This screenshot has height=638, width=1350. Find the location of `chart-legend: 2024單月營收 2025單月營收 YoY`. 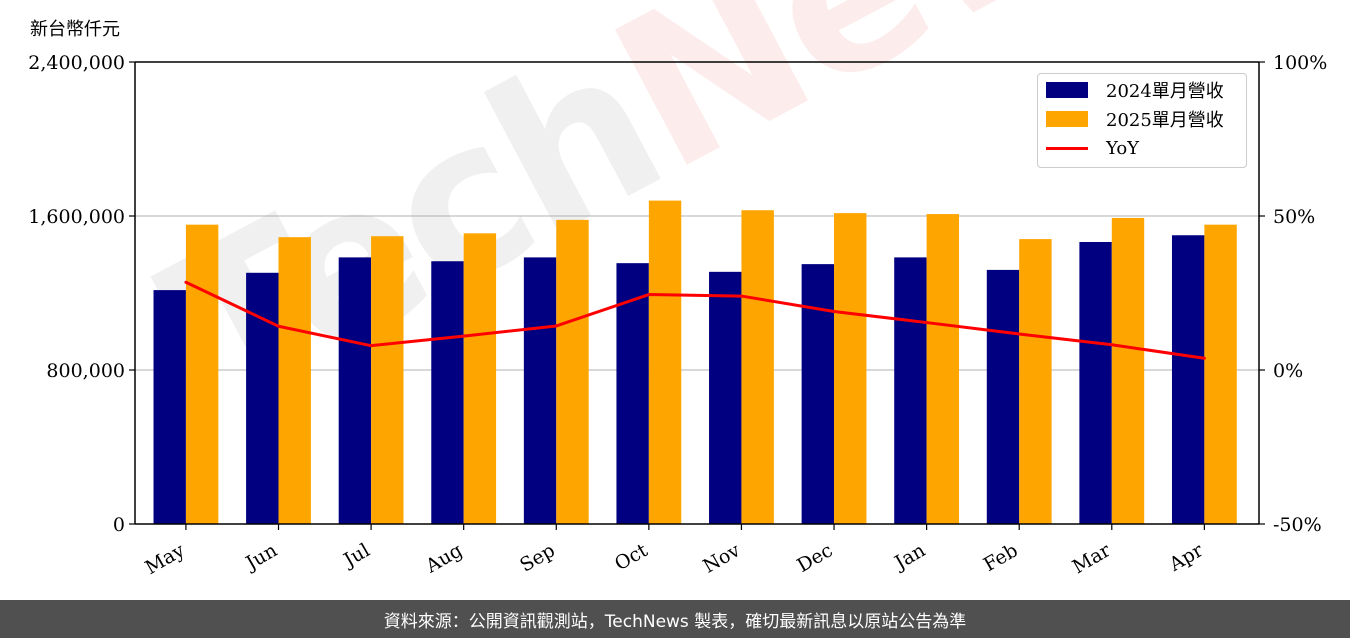

chart-legend: 2024單月營收 2025單月營收 YoY is located at coordinates (1142, 120).